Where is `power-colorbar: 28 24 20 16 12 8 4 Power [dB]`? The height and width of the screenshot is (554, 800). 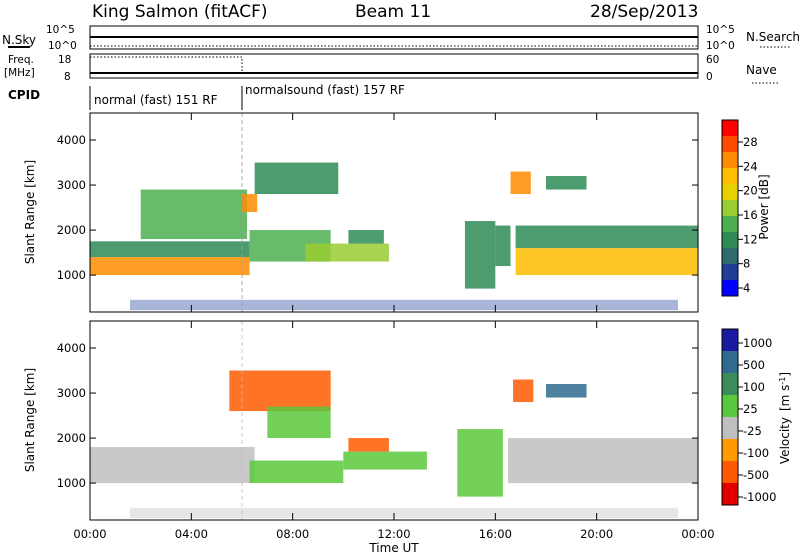
power-colorbar: 28 24 20 16 12 8 4 Power [dB] is located at coordinates (746, 208).